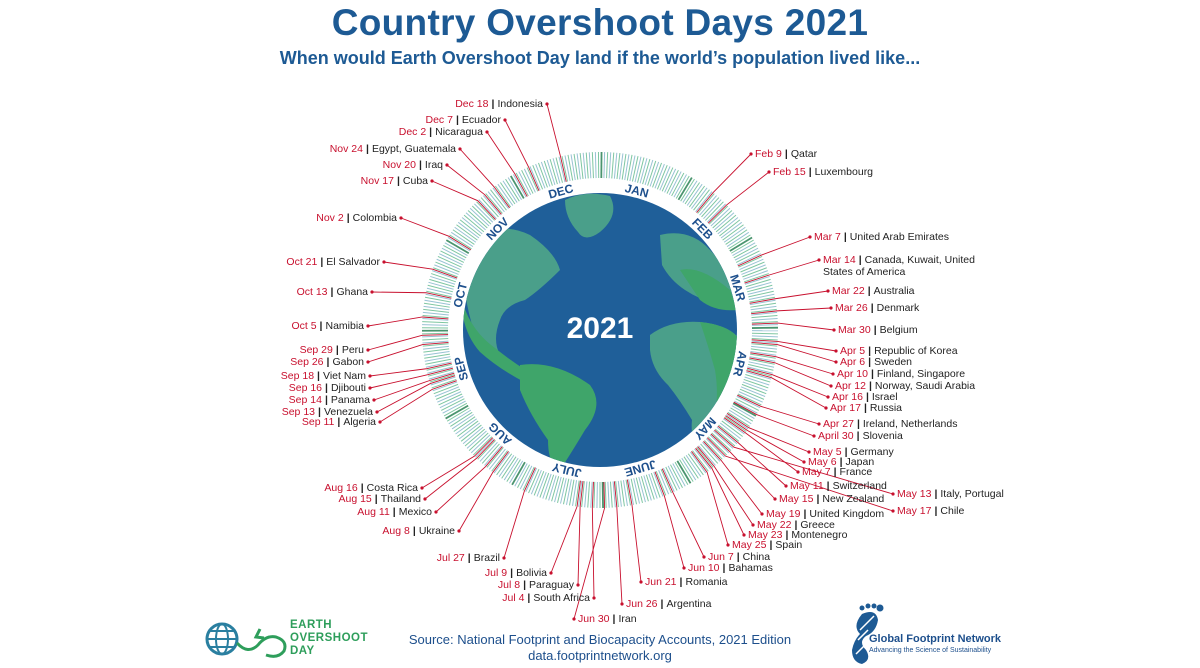  I want to click on overshoot-date: Jun 7, so click(721, 557).